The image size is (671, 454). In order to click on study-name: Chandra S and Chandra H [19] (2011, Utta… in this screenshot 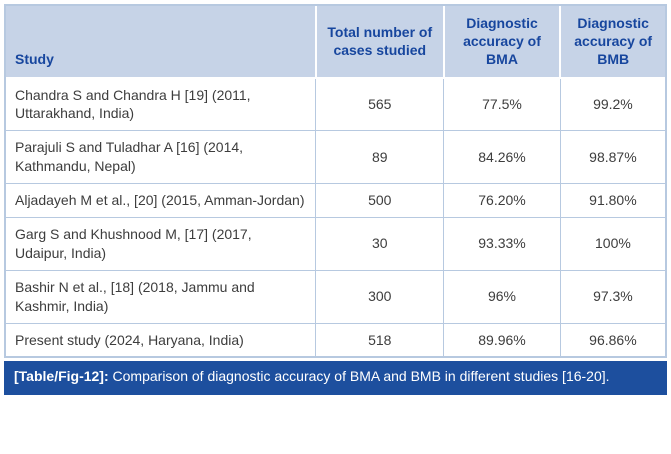, I will do `click(161, 104)`.